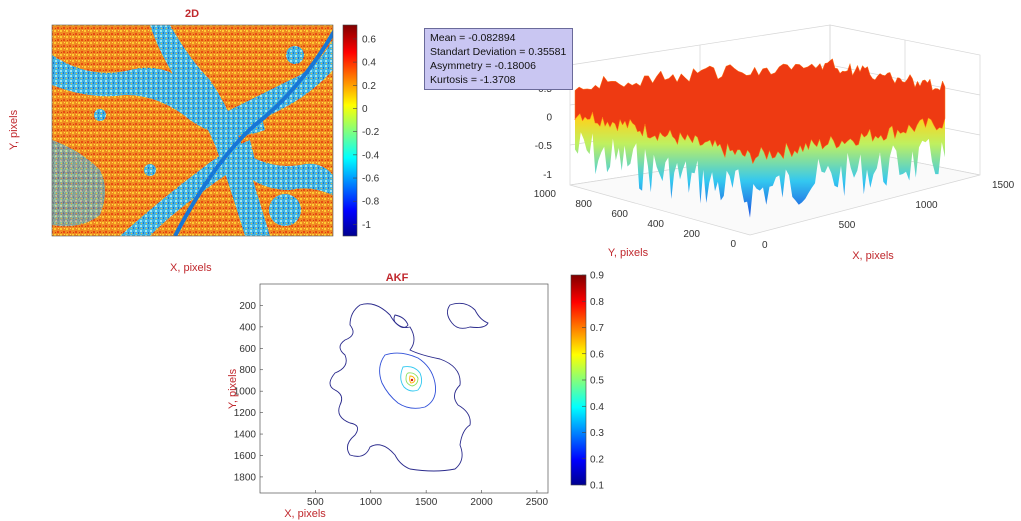 This screenshot has height=521, width=1021. Describe the element at coordinates (369, 86) in the screenshot. I see `heatmap-colorbar-tick: 0.2` at that location.